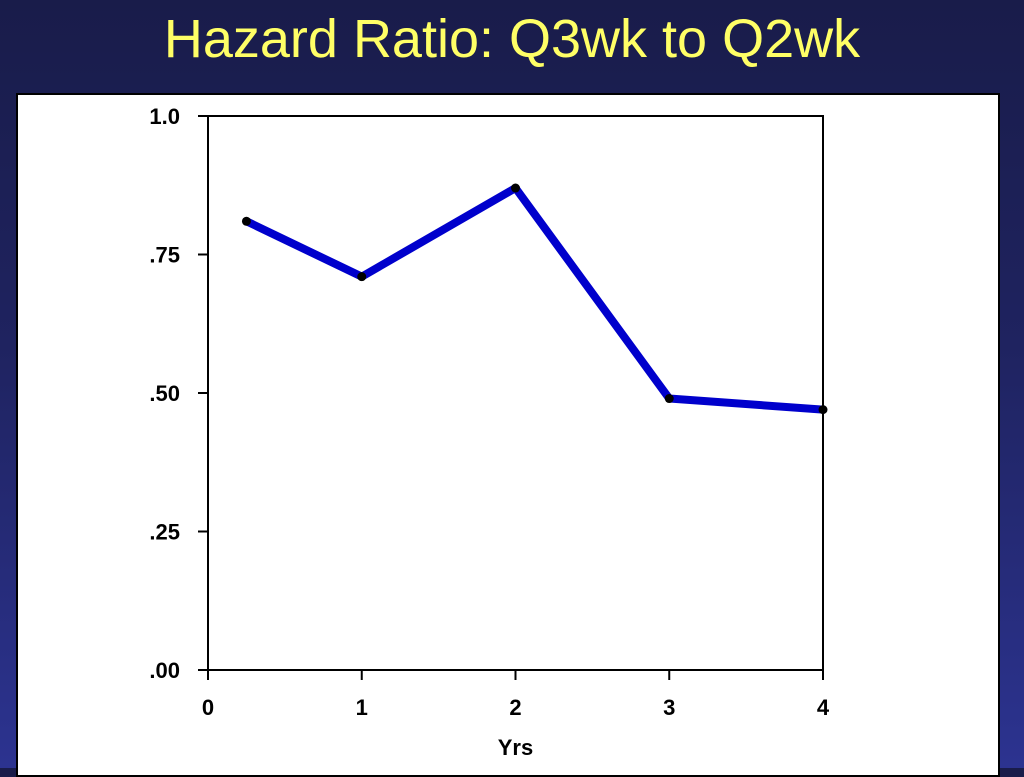  Describe the element at coordinates (823, 707) in the screenshot. I see `x-tick-label: 4` at that location.